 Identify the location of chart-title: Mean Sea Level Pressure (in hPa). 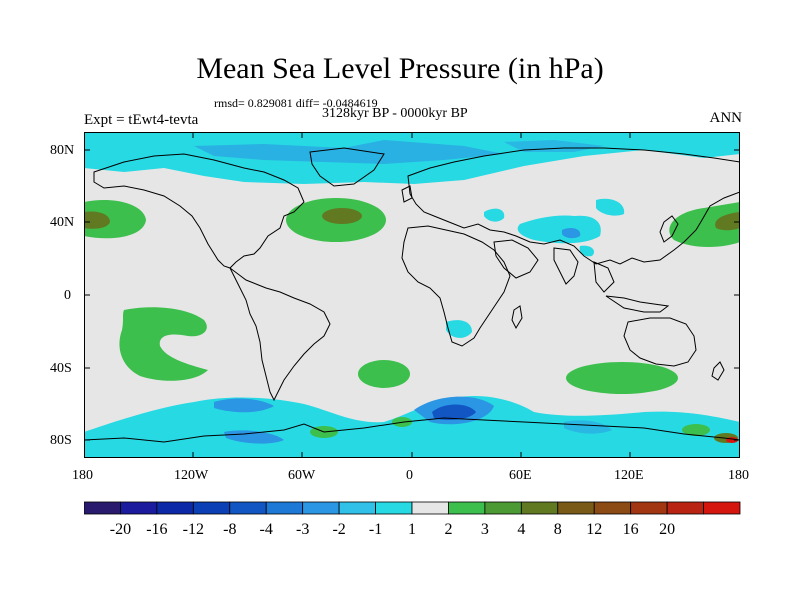
(400, 68).